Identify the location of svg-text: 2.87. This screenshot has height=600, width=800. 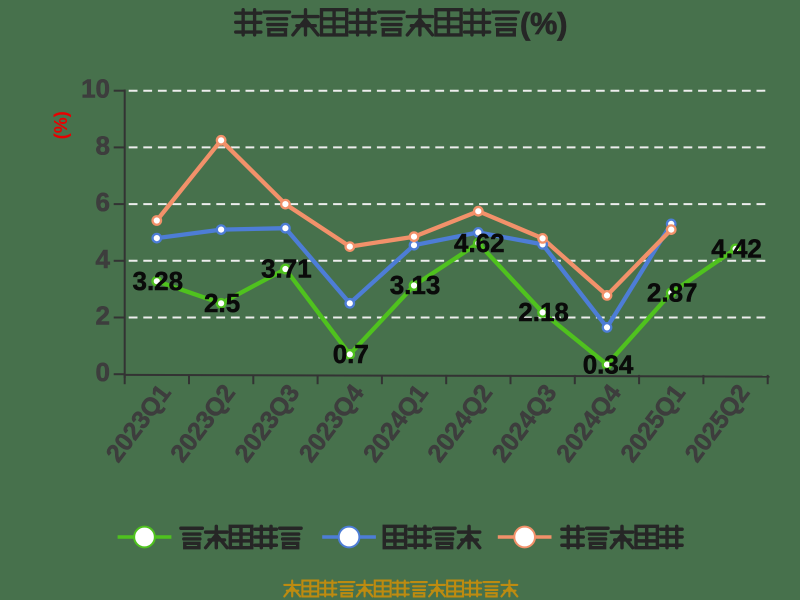
(672, 293).